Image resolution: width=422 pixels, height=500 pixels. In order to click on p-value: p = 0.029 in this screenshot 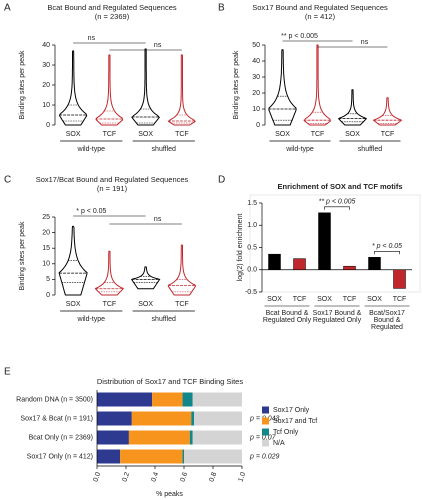, I will do `click(264, 456)`.